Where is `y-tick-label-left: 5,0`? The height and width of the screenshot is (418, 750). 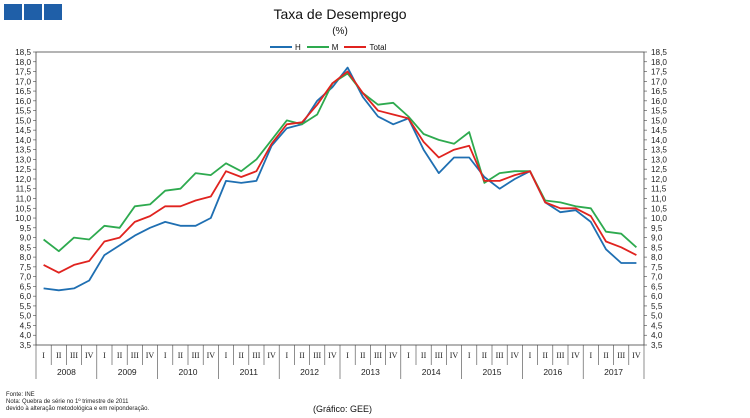 y-tick-label-left: 5,0 is located at coordinates (26, 316).